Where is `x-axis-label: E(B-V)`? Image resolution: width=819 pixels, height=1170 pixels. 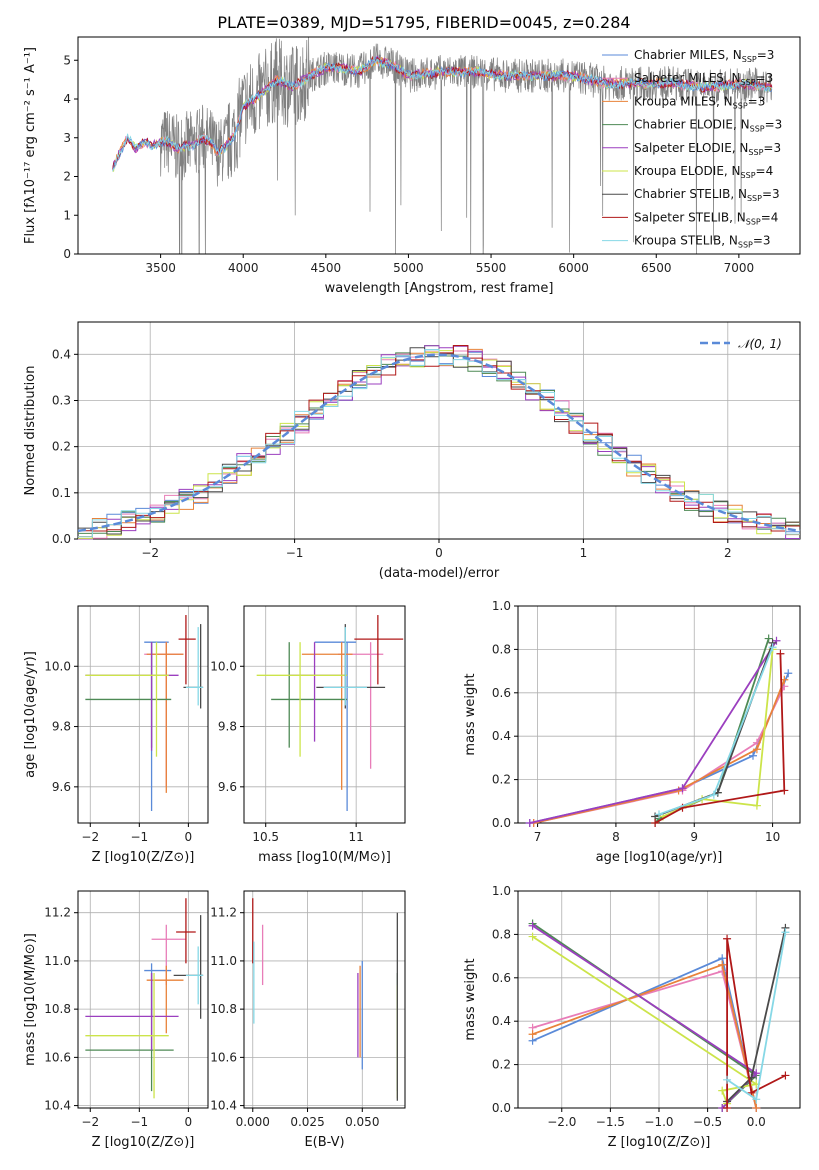
x-axis-label: E(B-V) is located at coordinates (324, 1142).